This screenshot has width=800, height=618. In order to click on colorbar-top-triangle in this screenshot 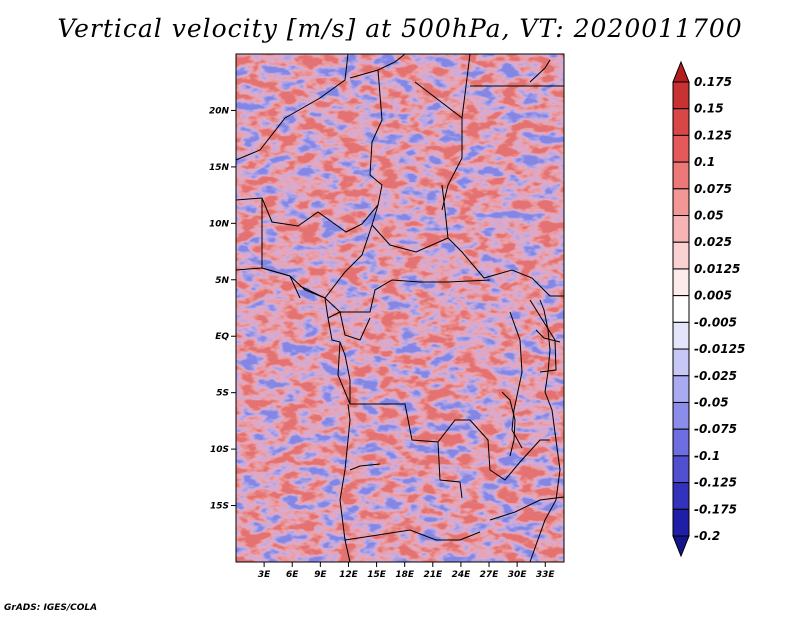, I will do `click(681, 71)`.